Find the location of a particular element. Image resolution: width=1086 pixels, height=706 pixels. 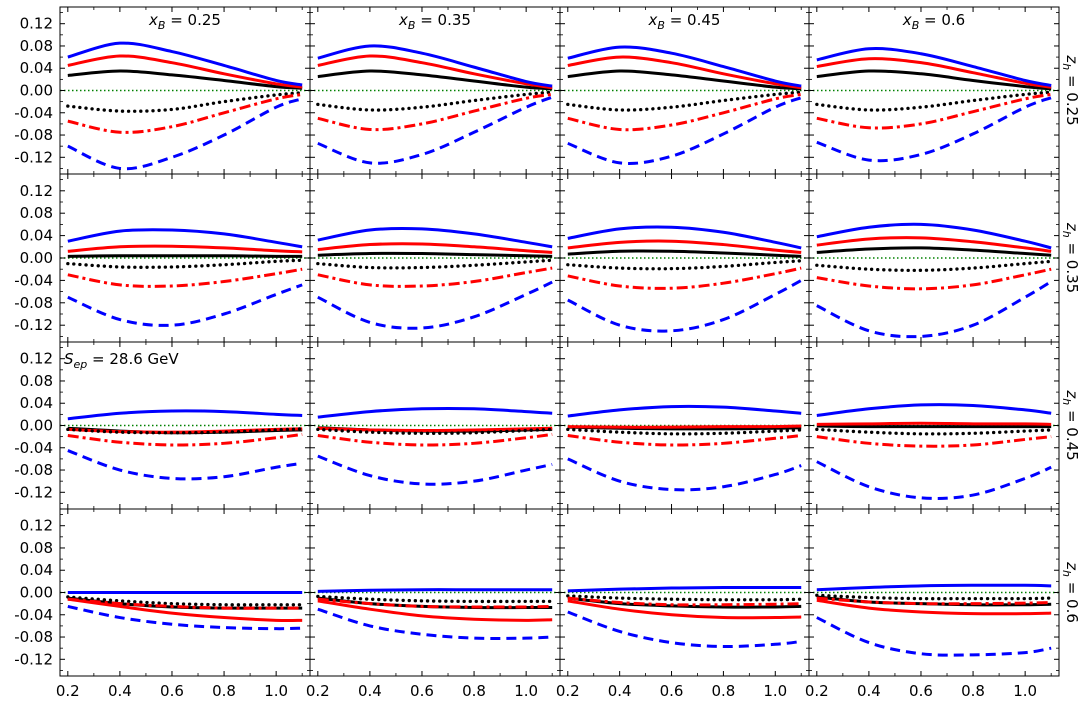

panel-r4-c4 is located at coordinates (934, 592).